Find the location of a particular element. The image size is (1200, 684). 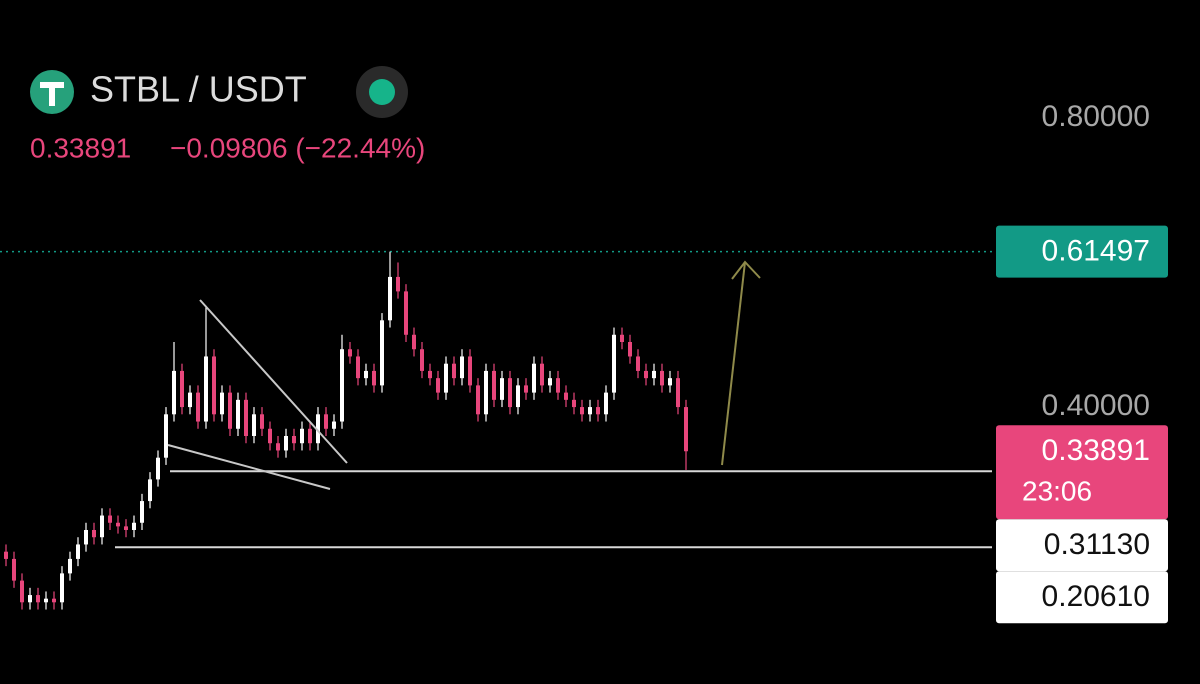

trend-line is located at coordinates (273, 381).